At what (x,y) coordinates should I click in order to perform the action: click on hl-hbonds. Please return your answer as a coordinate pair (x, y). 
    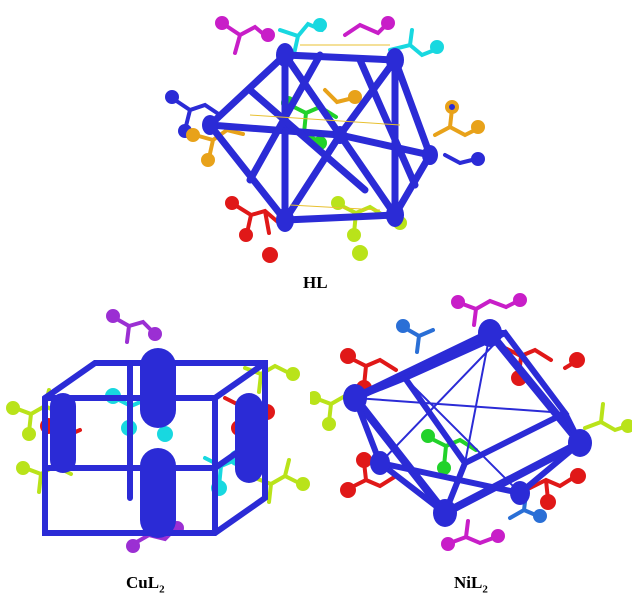
    Looking at the image, I should click on (325, 127).